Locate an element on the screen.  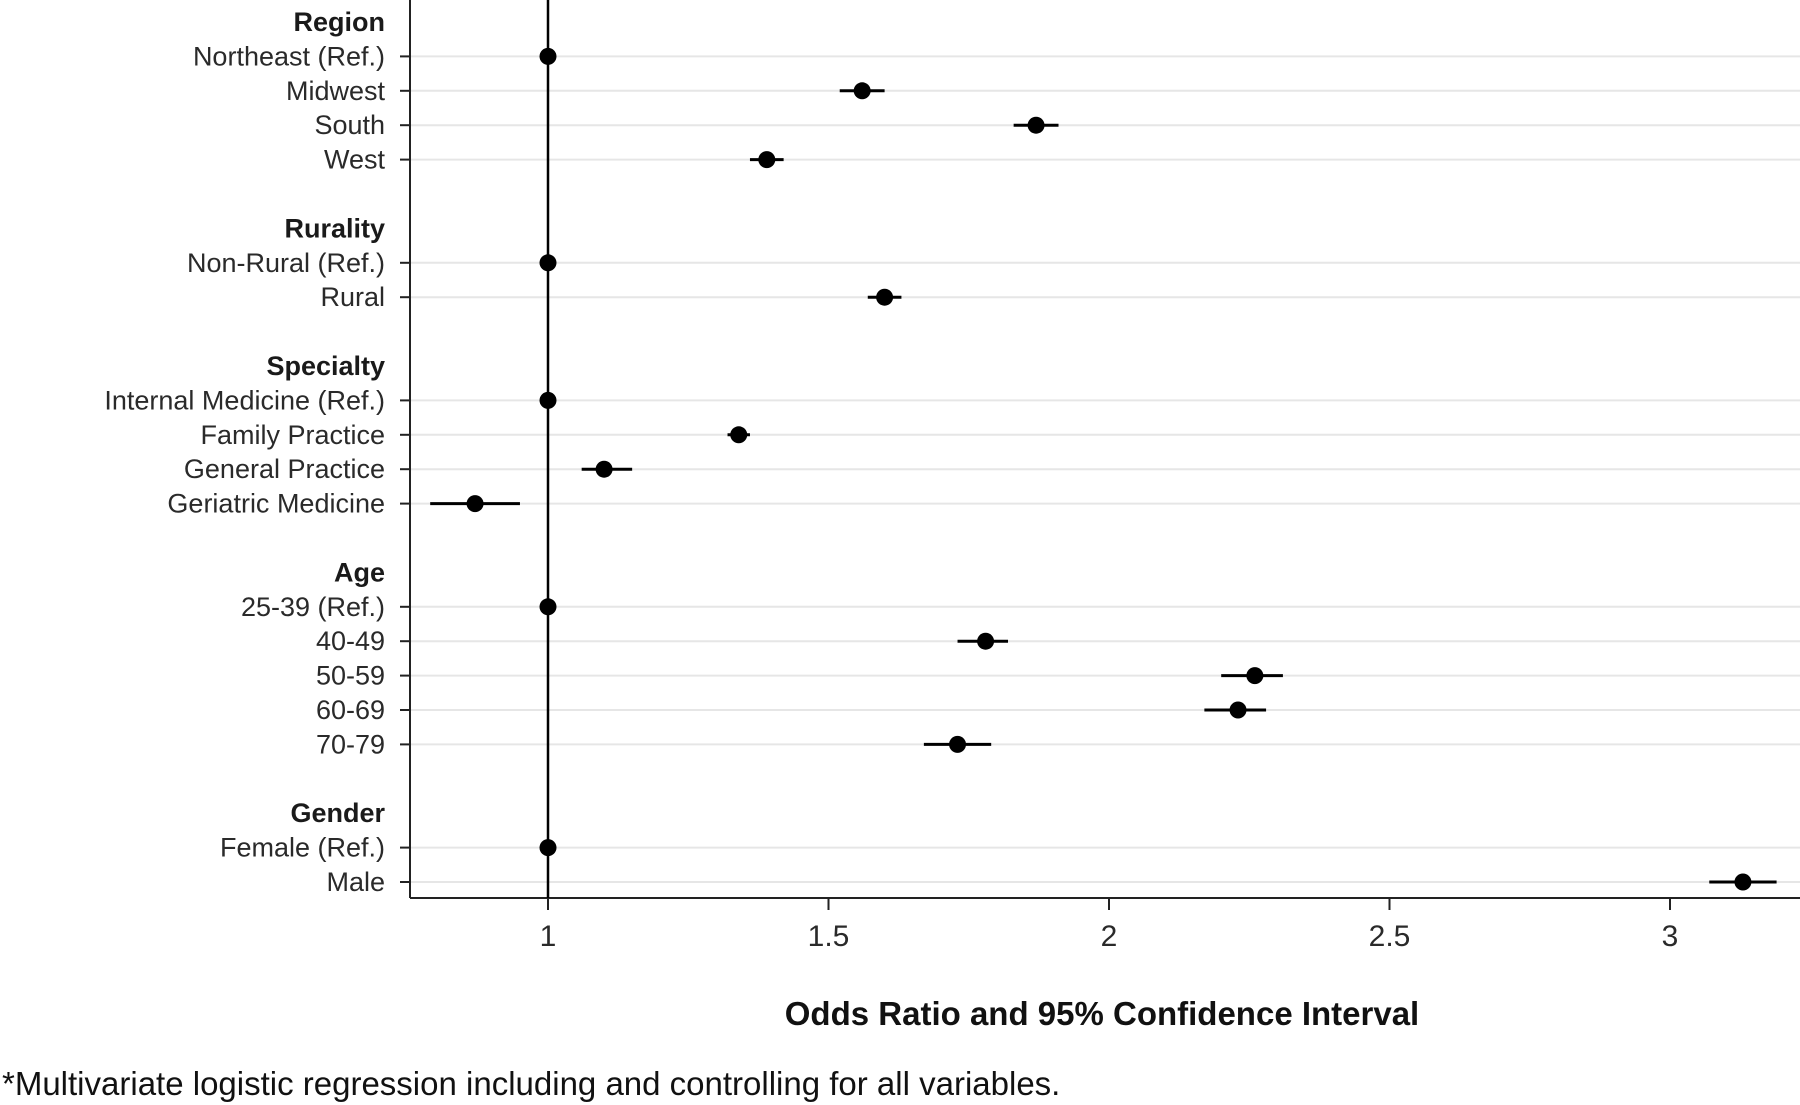
group-label: Rurality is located at coordinates (334, 228).